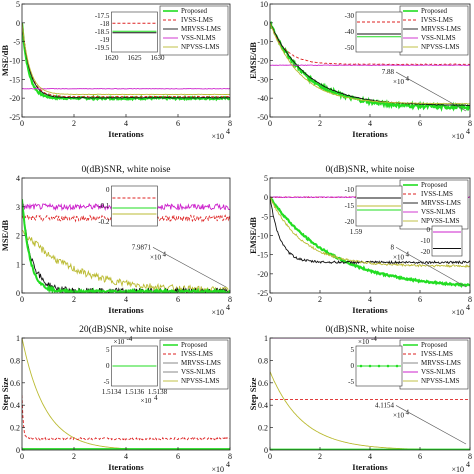 This screenshot has width=474, height=474. Describe the element at coordinates (350, 190) in the screenshot. I see `inset-y-tick-label: -10` at that location.